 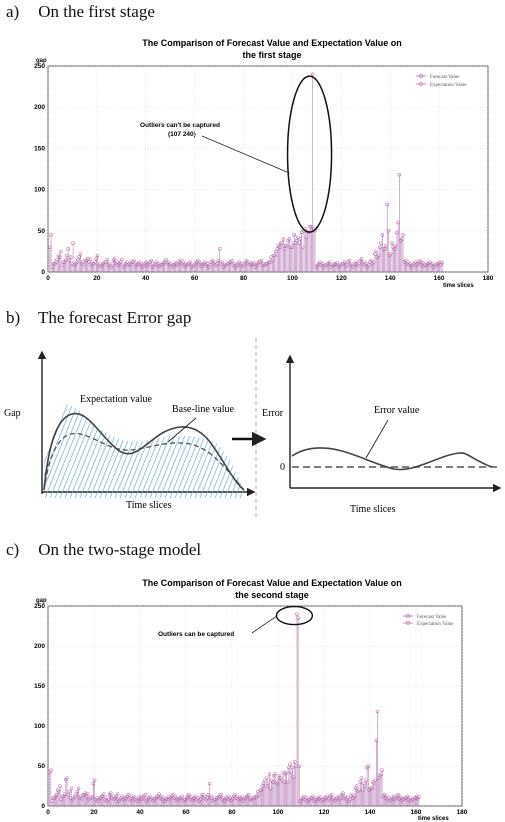 What do you see at coordinates (448, 85) in the screenshot?
I see `legend-expectation: Expectation Value` at bounding box center [448, 85].